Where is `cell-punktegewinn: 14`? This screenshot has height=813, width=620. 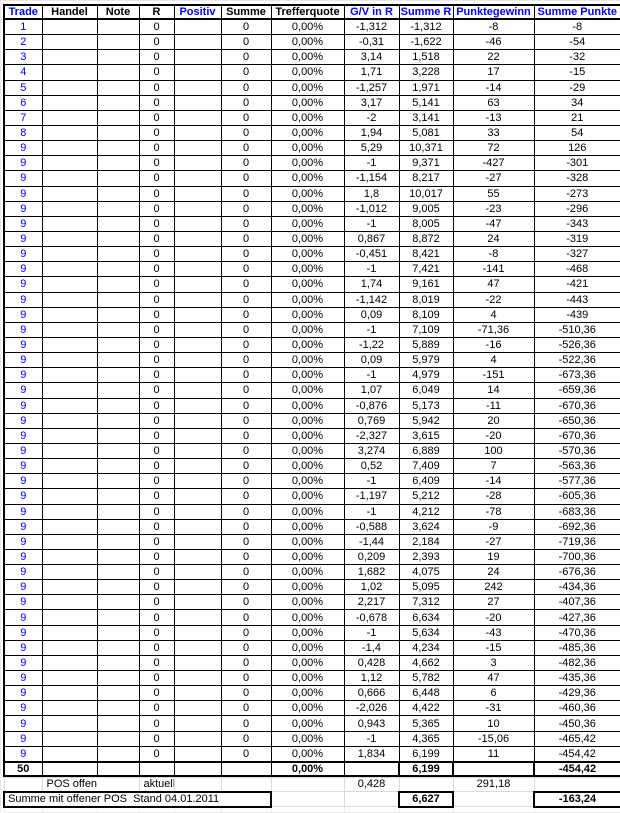 cell-punktegewinn: 14 is located at coordinates (493, 390).